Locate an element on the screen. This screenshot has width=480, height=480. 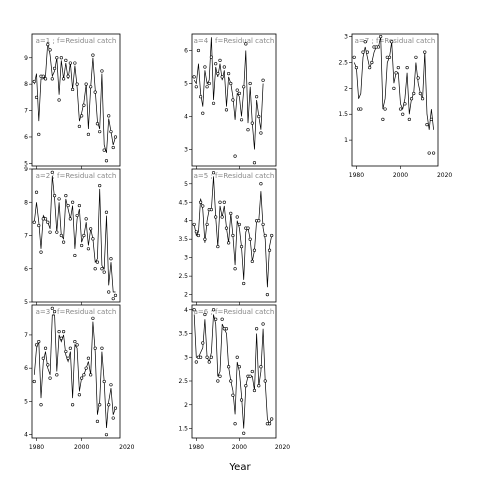
panel-title: a=5 ; f=Residual catch is located at coordinates (234, 176).